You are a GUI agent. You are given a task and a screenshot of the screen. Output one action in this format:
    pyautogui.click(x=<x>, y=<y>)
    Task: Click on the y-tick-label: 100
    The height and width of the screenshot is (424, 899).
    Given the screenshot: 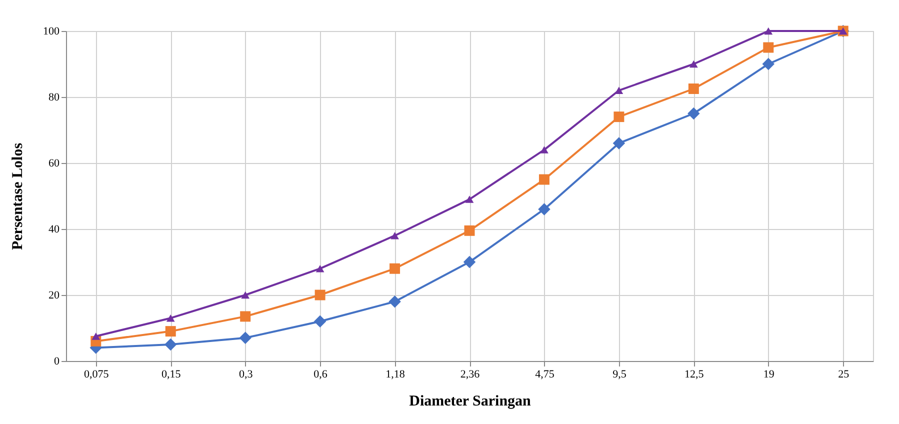 What is the action you would take?
    pyautogui.click(x=51, y=32)
    